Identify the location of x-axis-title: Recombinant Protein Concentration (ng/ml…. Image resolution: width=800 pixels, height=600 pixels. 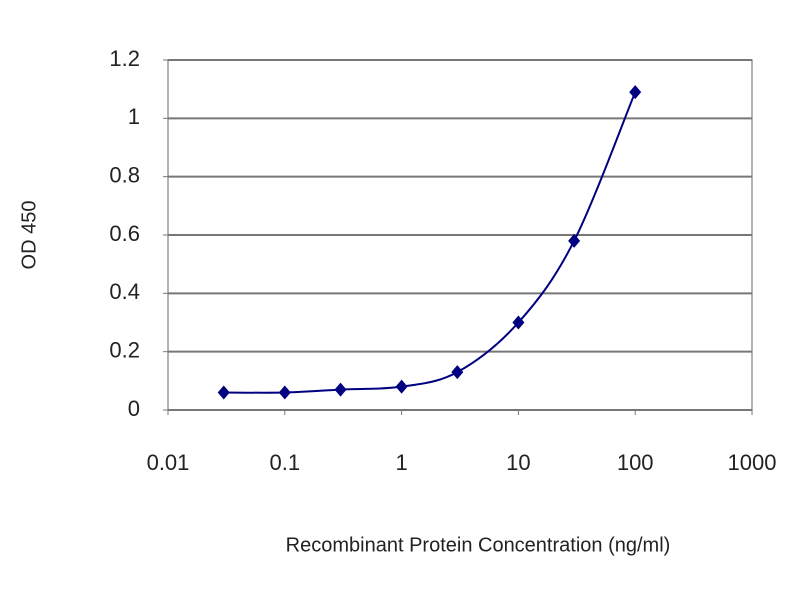
(478, 545).